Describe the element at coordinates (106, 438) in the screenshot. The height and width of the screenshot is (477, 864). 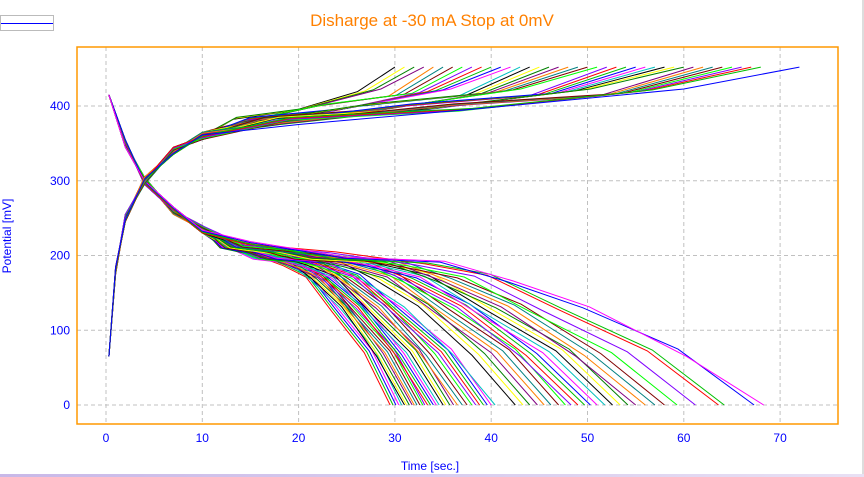
I see `x-tick-label: 0` at that location.